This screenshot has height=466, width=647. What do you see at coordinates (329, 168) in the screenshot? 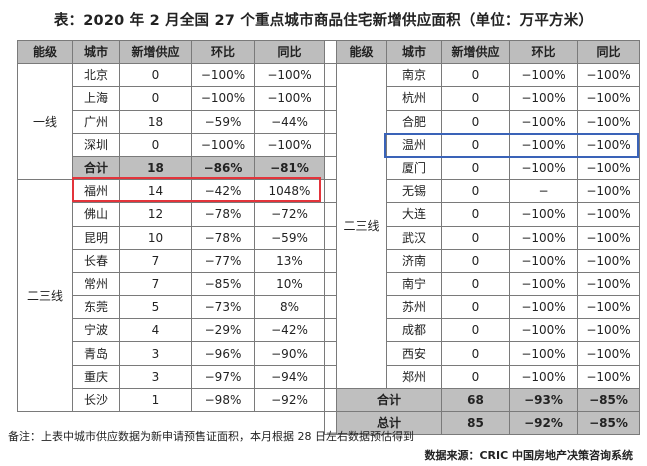
I see `table-row: 合计 18 −86% −81% 厦门 0 −100% −100%` at bounding box center [329, 168].